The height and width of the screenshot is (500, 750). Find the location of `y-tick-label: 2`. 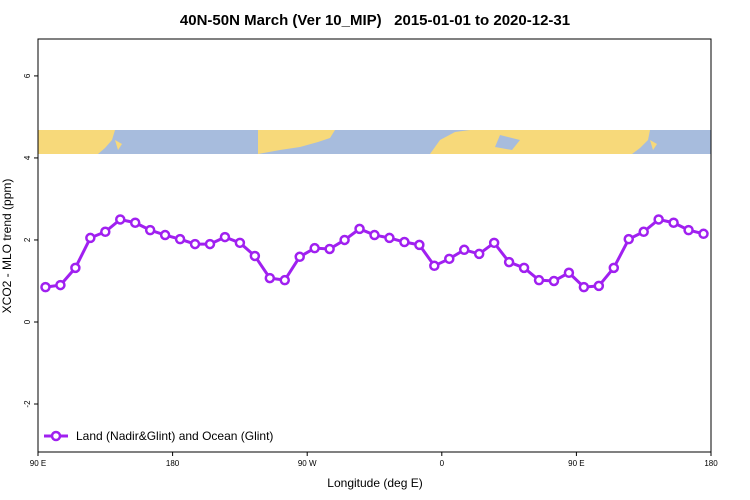

y-tick-label: 2 is located at coordinates (27, 239).